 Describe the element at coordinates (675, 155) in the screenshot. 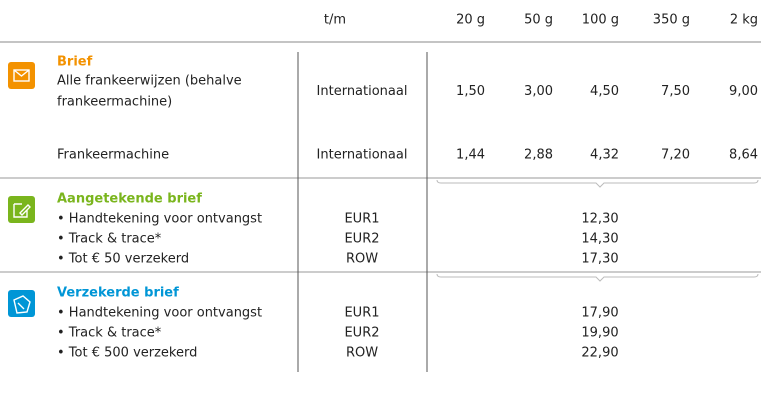

I see `price: 7,20` at that location.